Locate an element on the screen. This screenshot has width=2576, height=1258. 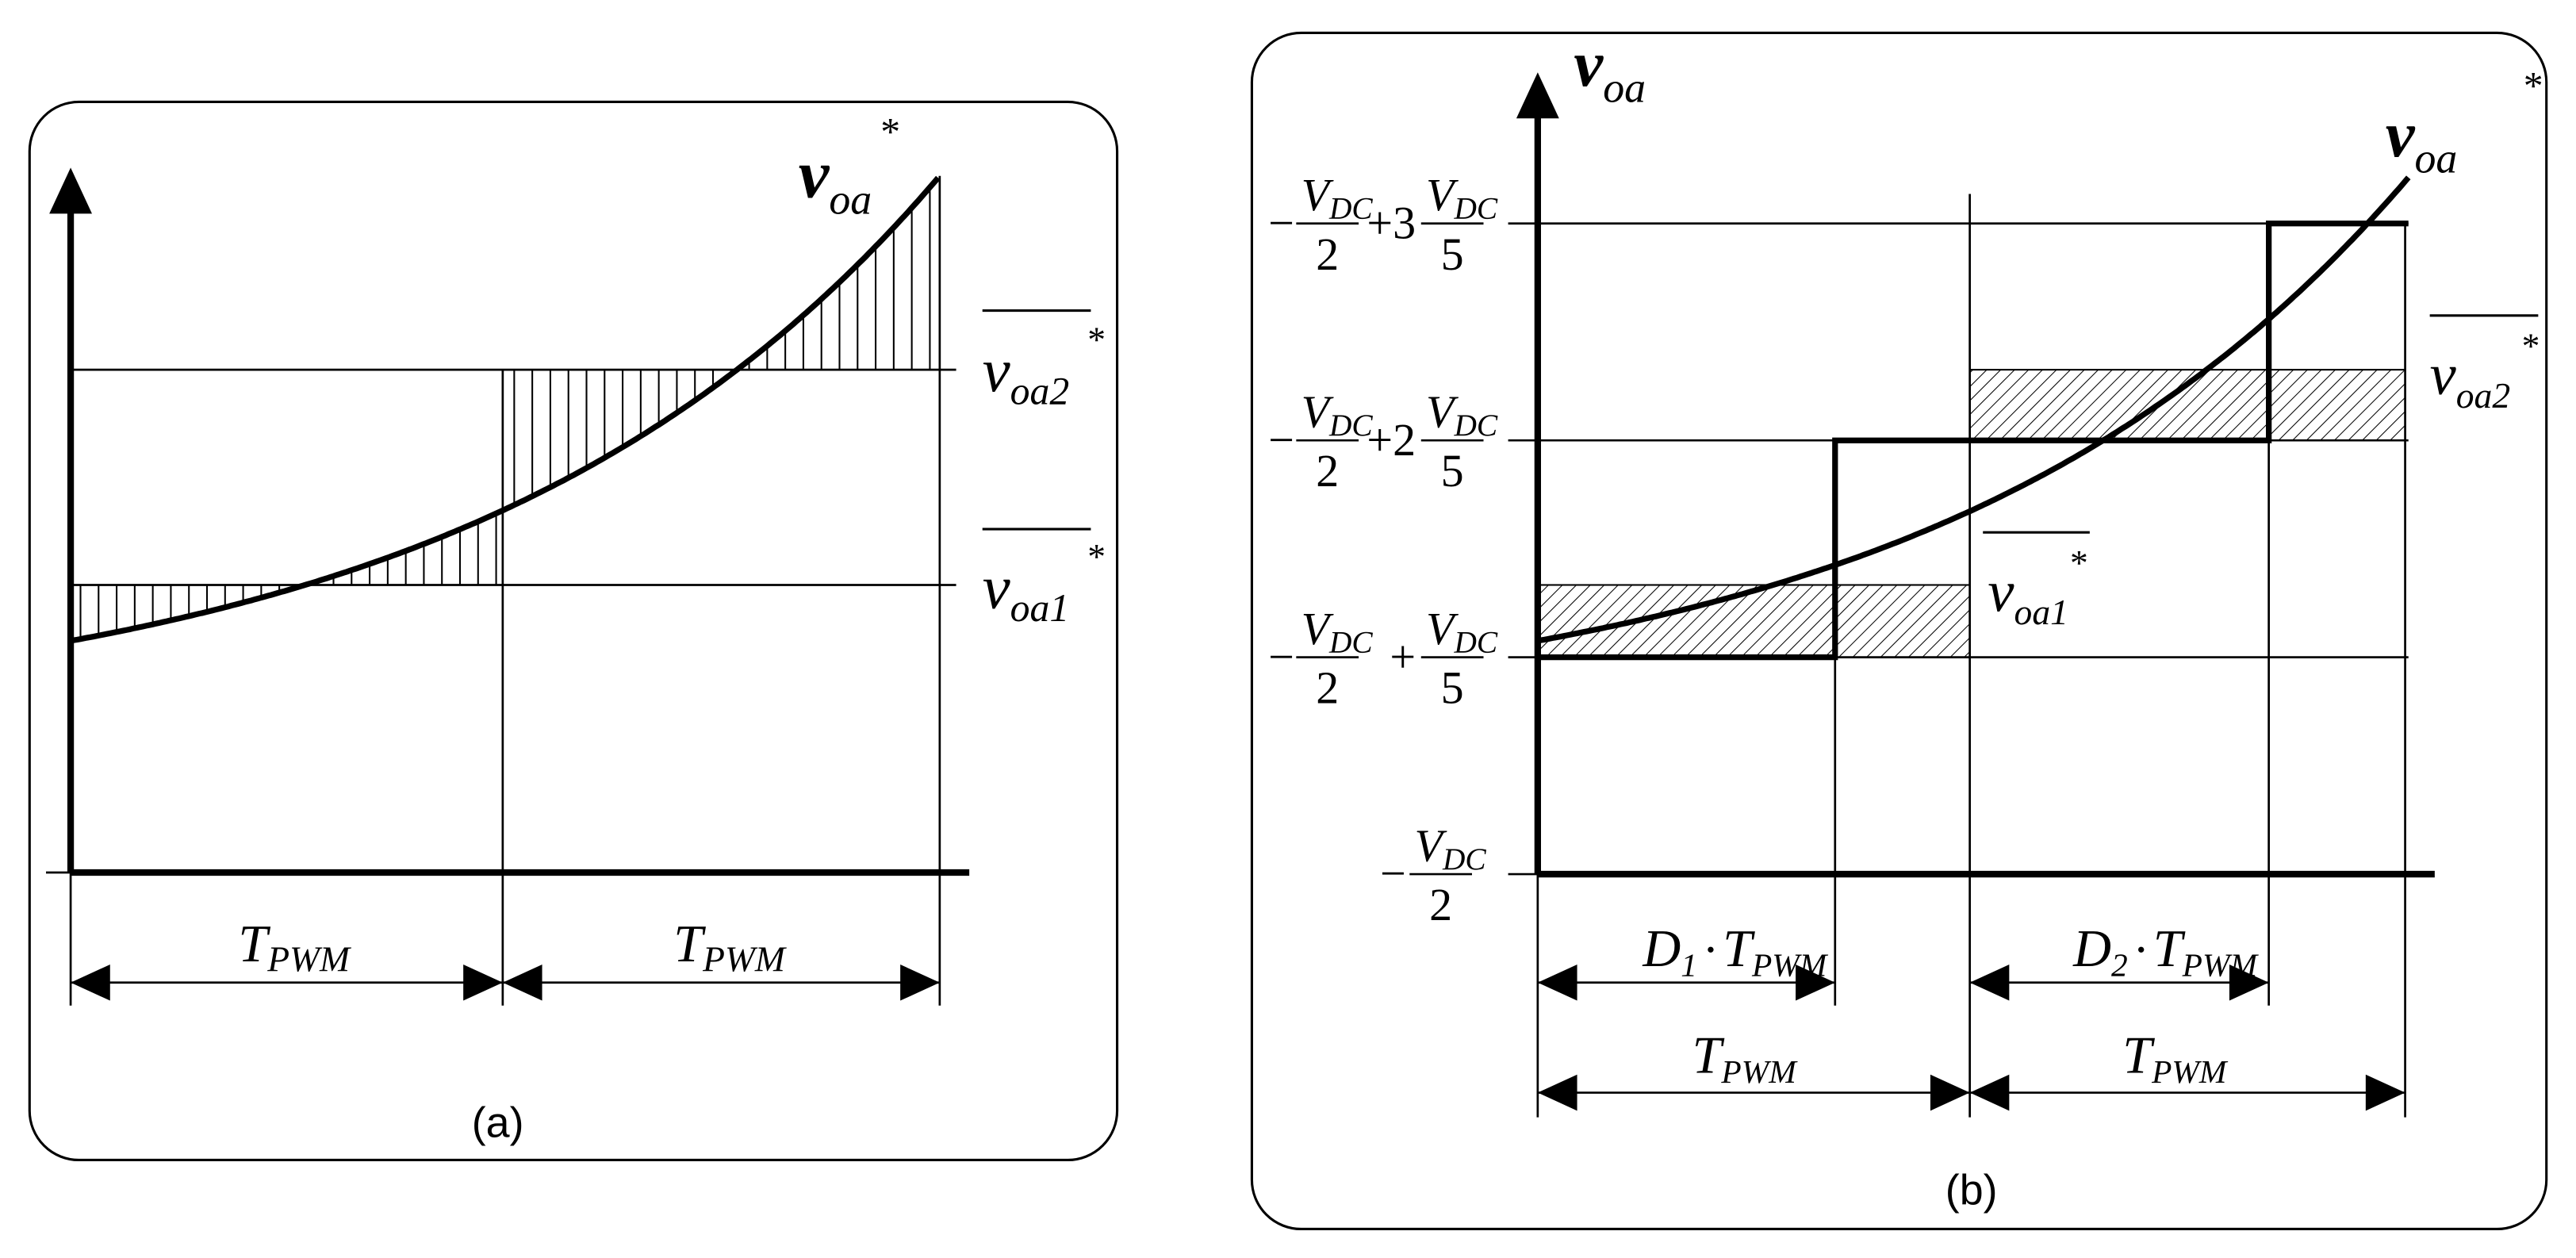
output-voltage-step-waveform is located at coordinates (1973, 441).